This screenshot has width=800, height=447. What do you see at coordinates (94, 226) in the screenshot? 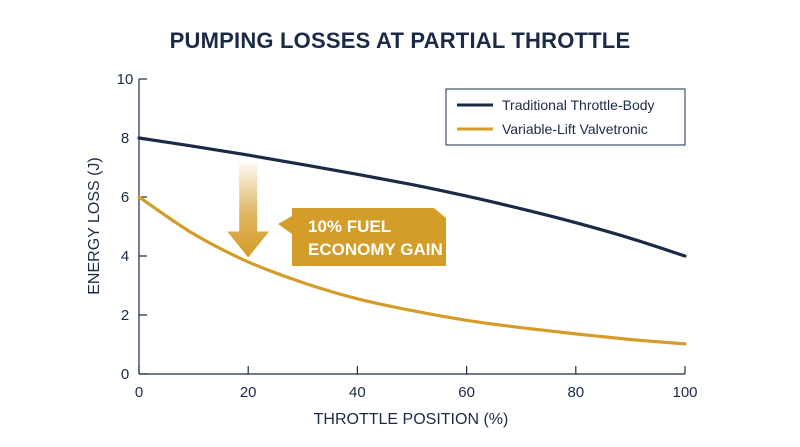
I see `y-axis-title: ENERGY LOSS (J)` at bounding box center [94, 226].